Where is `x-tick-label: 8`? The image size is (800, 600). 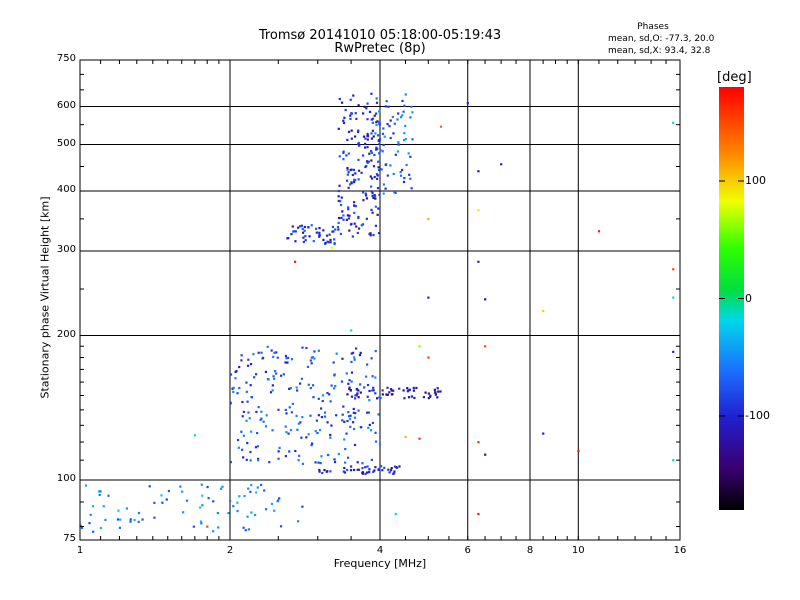
x-tick-label: 8 is located at coordinates (530, 550).